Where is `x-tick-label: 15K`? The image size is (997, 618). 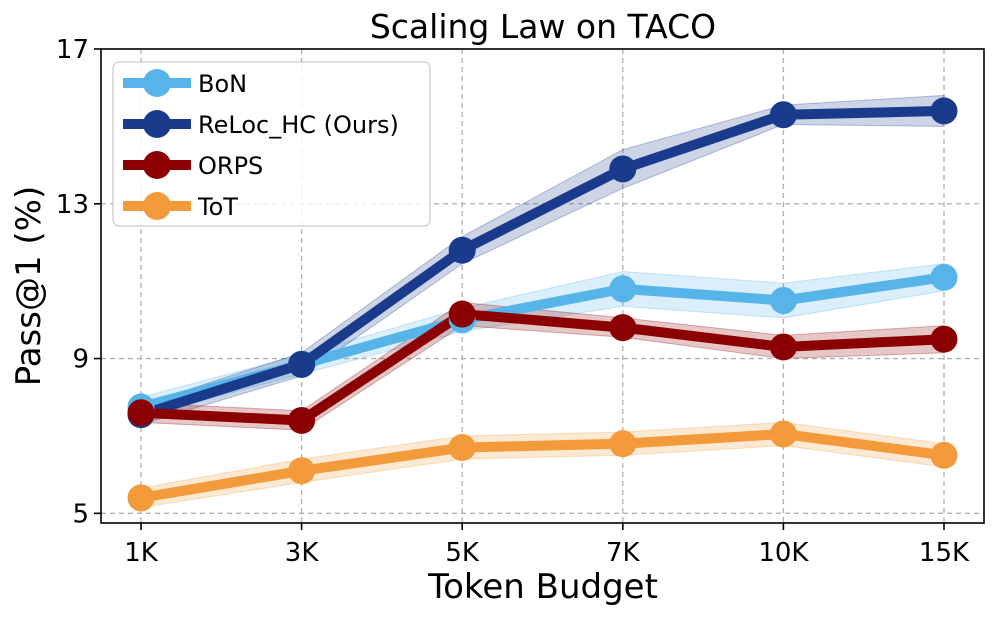
x-tick-label: 15K is located at coordinates (944, 553).